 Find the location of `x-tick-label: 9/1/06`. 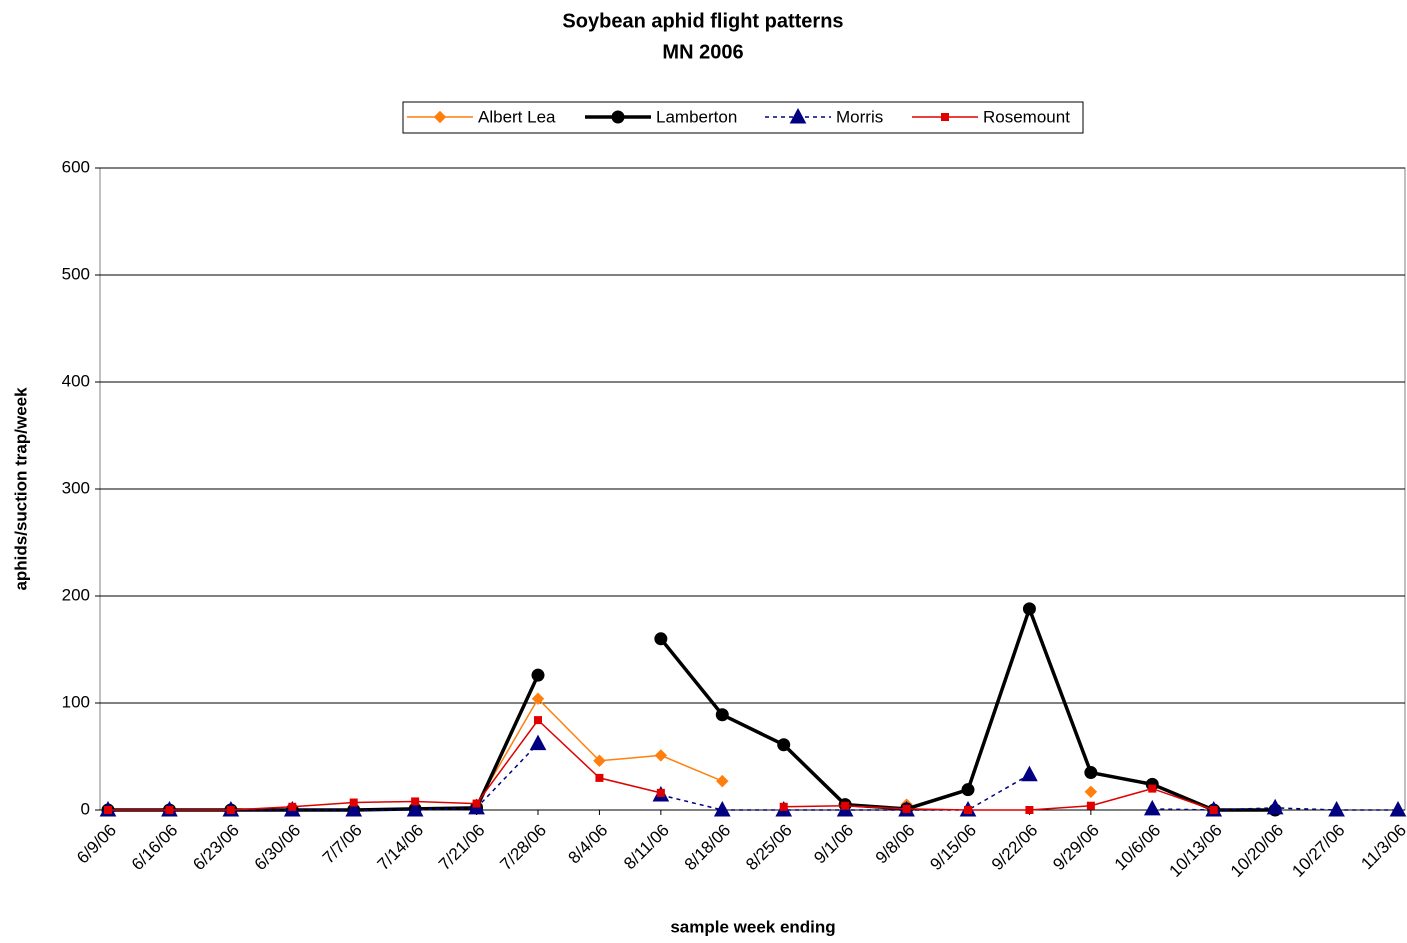

x-tick-label: 9/1/06 is located at coordinates (833, 844).